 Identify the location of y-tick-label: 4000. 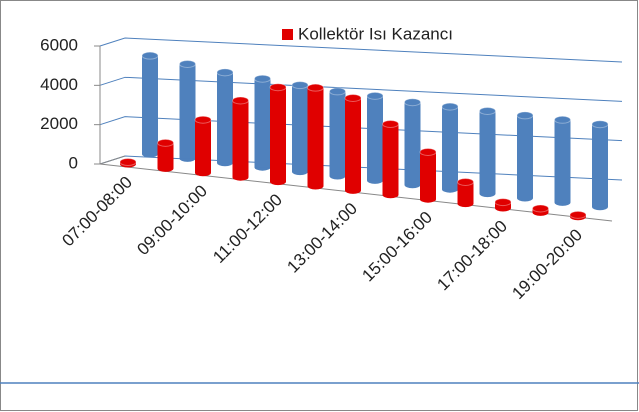
(59, 84).